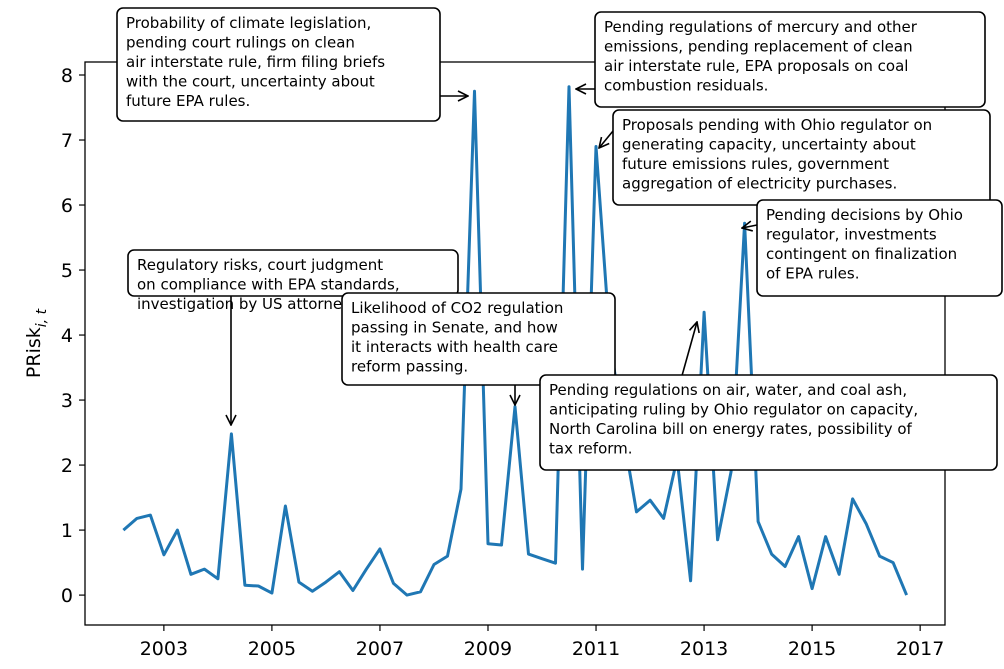 The image size is (1004, 669). Describe the element at coordinates (67, 206) in the screenshot. I see `y-tick-label: 6` at that location.